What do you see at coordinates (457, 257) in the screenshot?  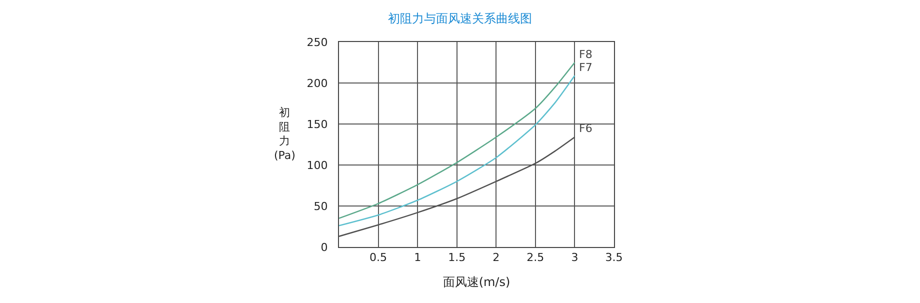 I see `x-tick-label: 1.5` at bounding box center [457, 257].